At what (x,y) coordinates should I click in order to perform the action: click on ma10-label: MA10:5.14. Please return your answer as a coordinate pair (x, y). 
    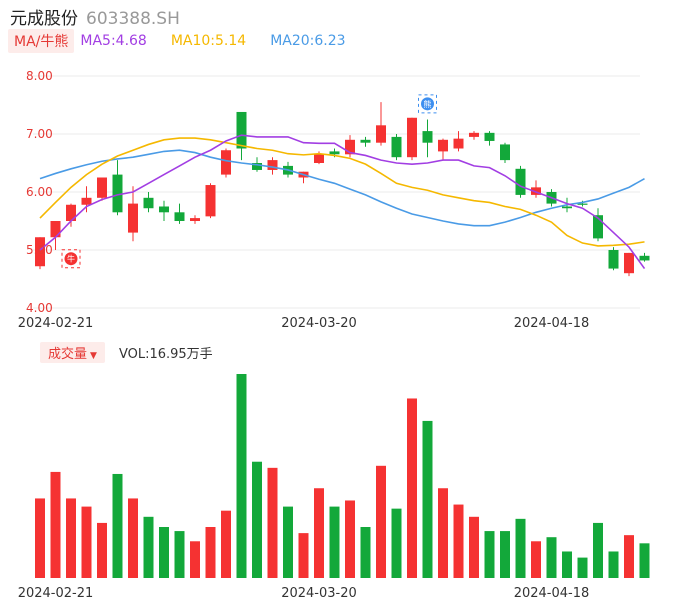
    Looking at the image, I should click on (208, 41).